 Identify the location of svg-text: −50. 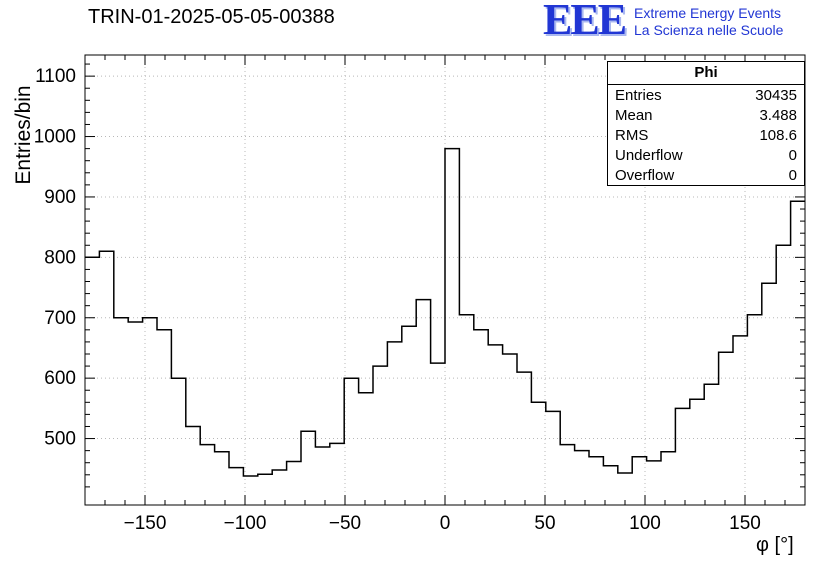
(345, 523).